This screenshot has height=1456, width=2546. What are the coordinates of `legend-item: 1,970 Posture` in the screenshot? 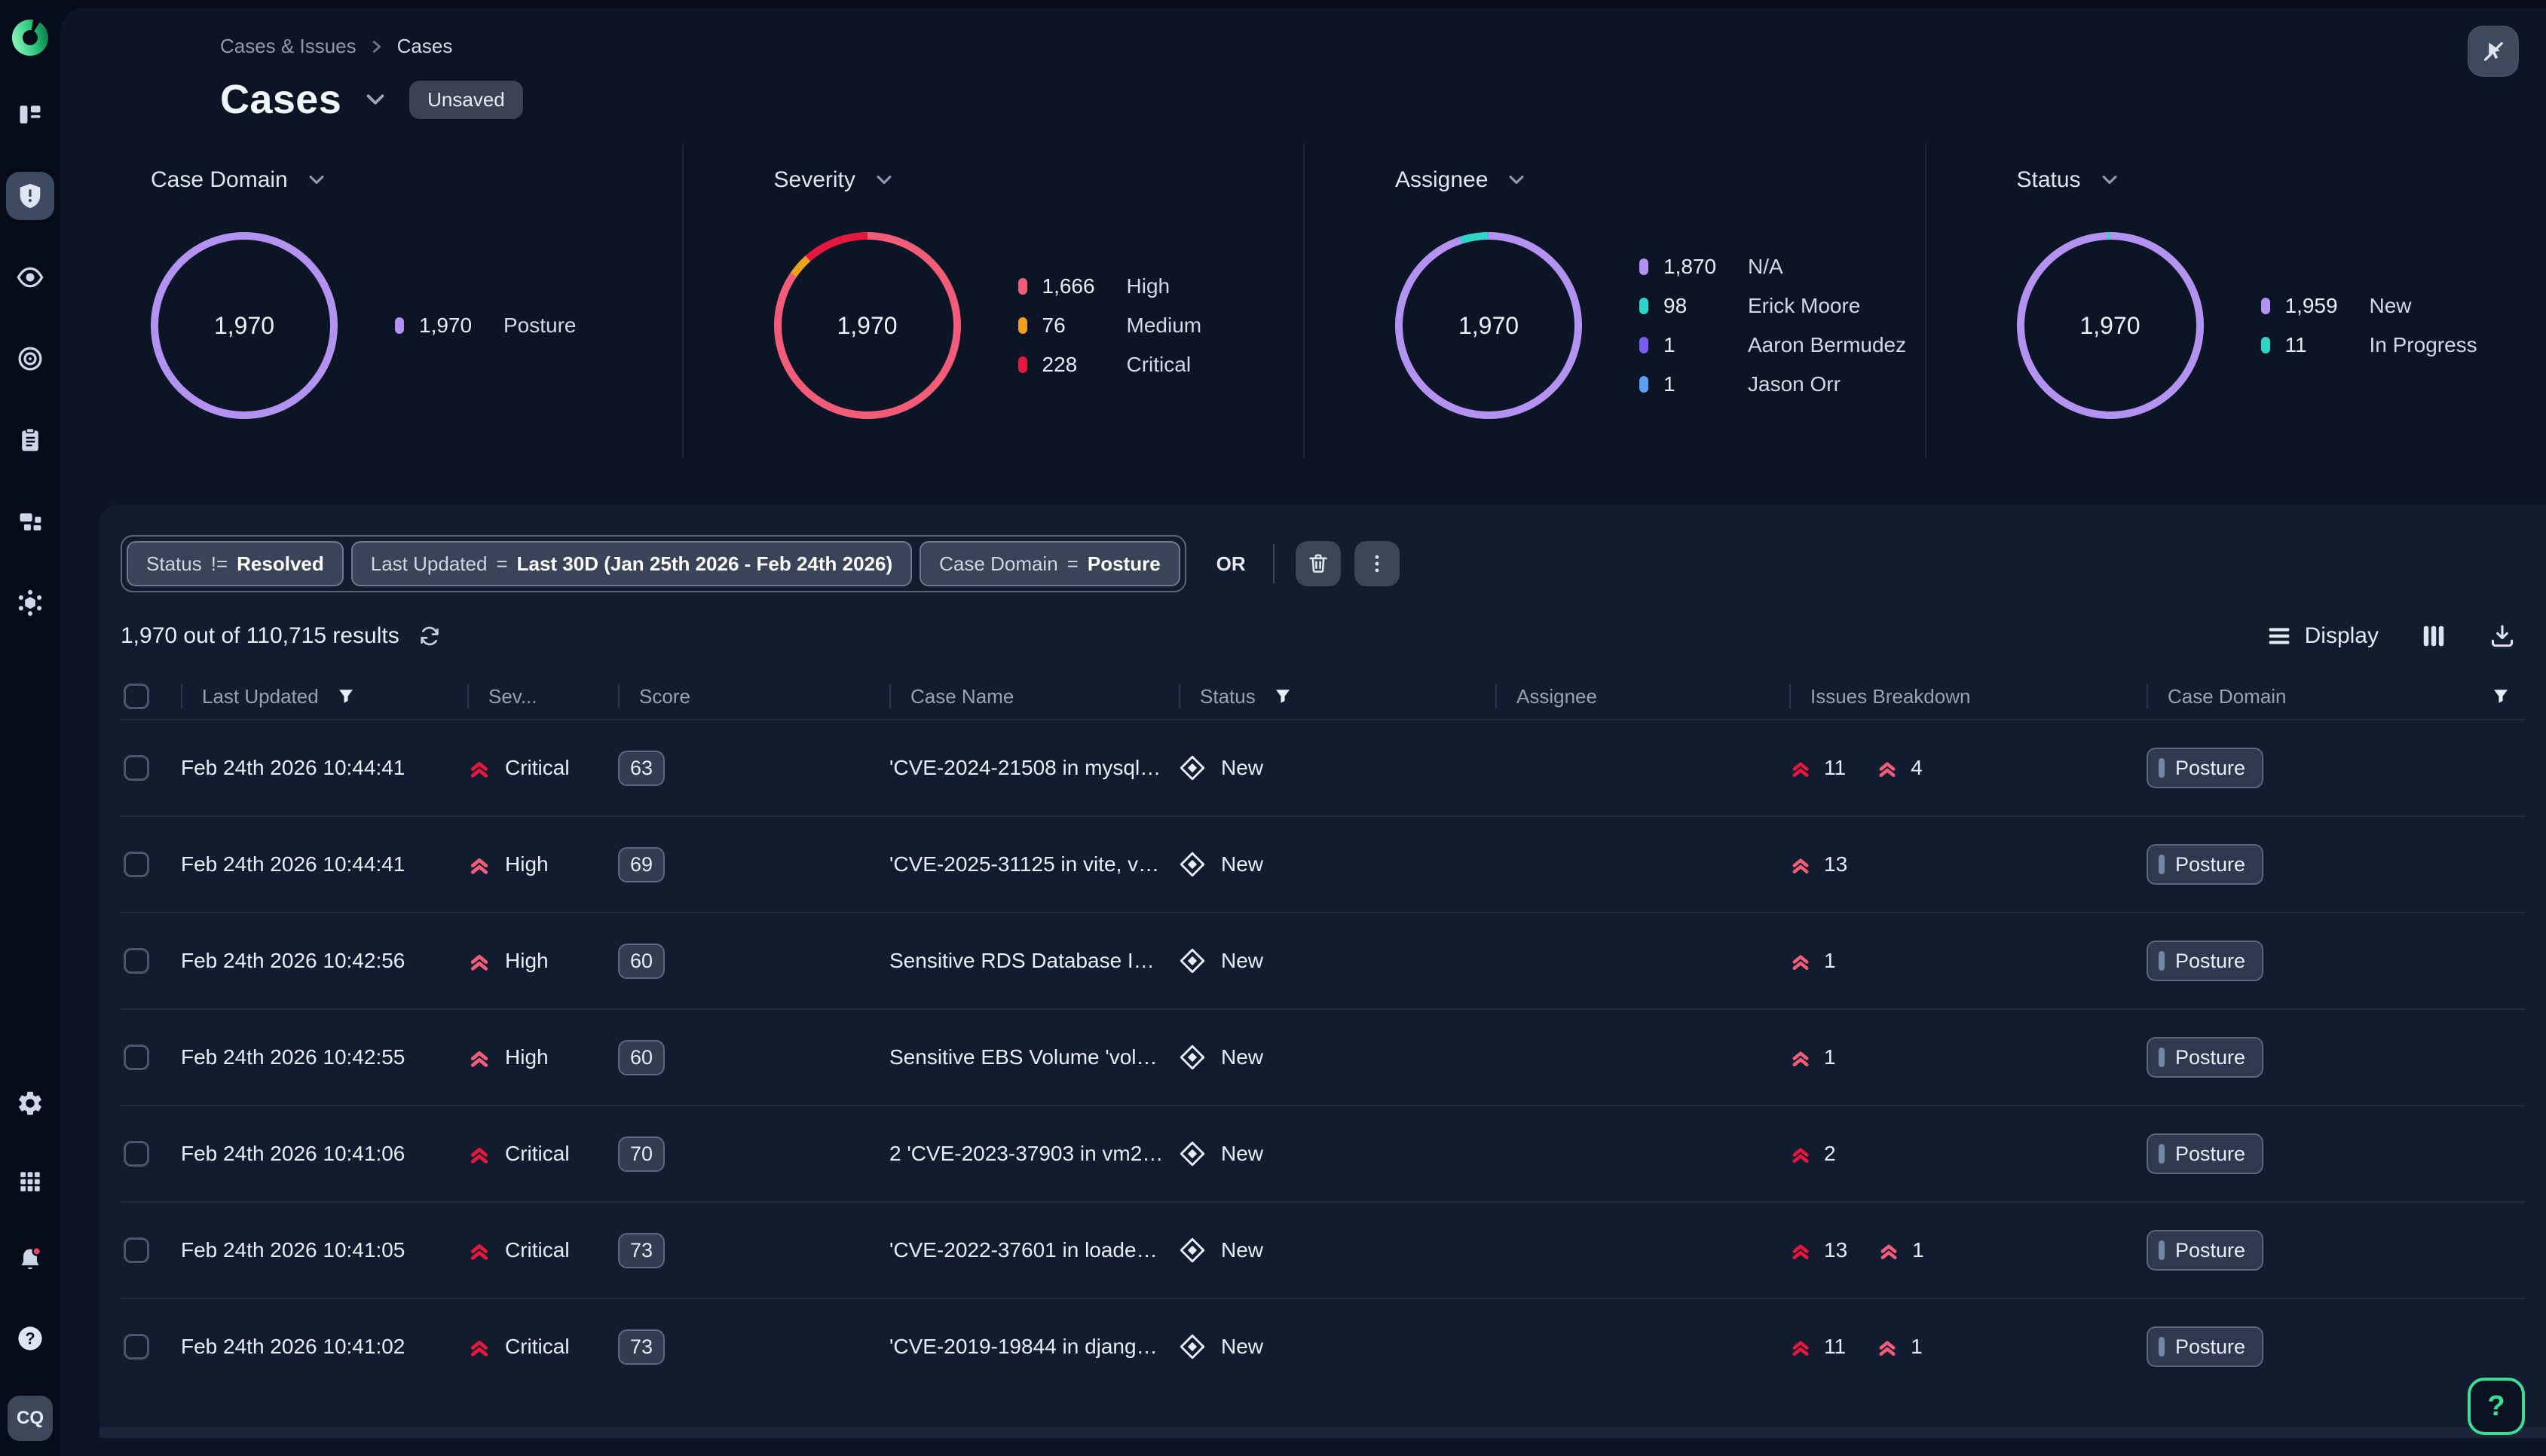 It's located at (486, 326).